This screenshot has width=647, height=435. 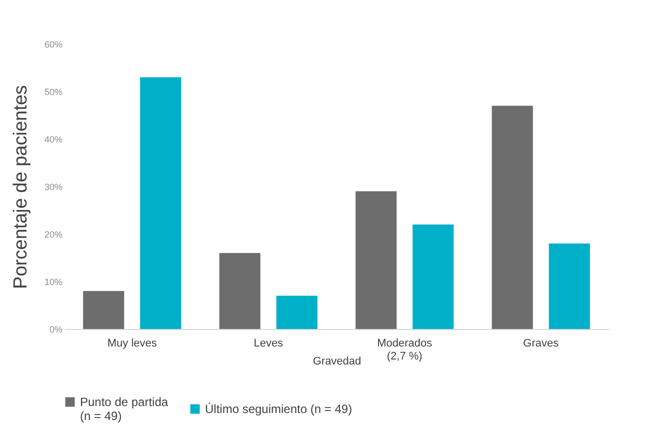 What do you see at coordinates (21, 187) in the screenshot?
I see `y-axis-title: Porcentaje de pacientes` at bounding box center [21, 187].